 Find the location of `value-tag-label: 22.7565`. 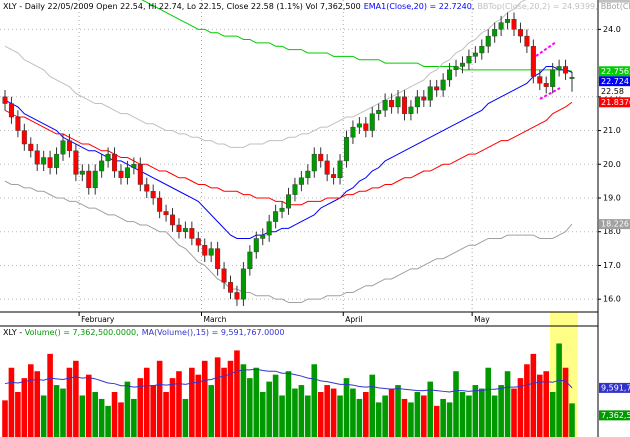

value-tag-label: 22.7565 is located at coordinates (615, 71).